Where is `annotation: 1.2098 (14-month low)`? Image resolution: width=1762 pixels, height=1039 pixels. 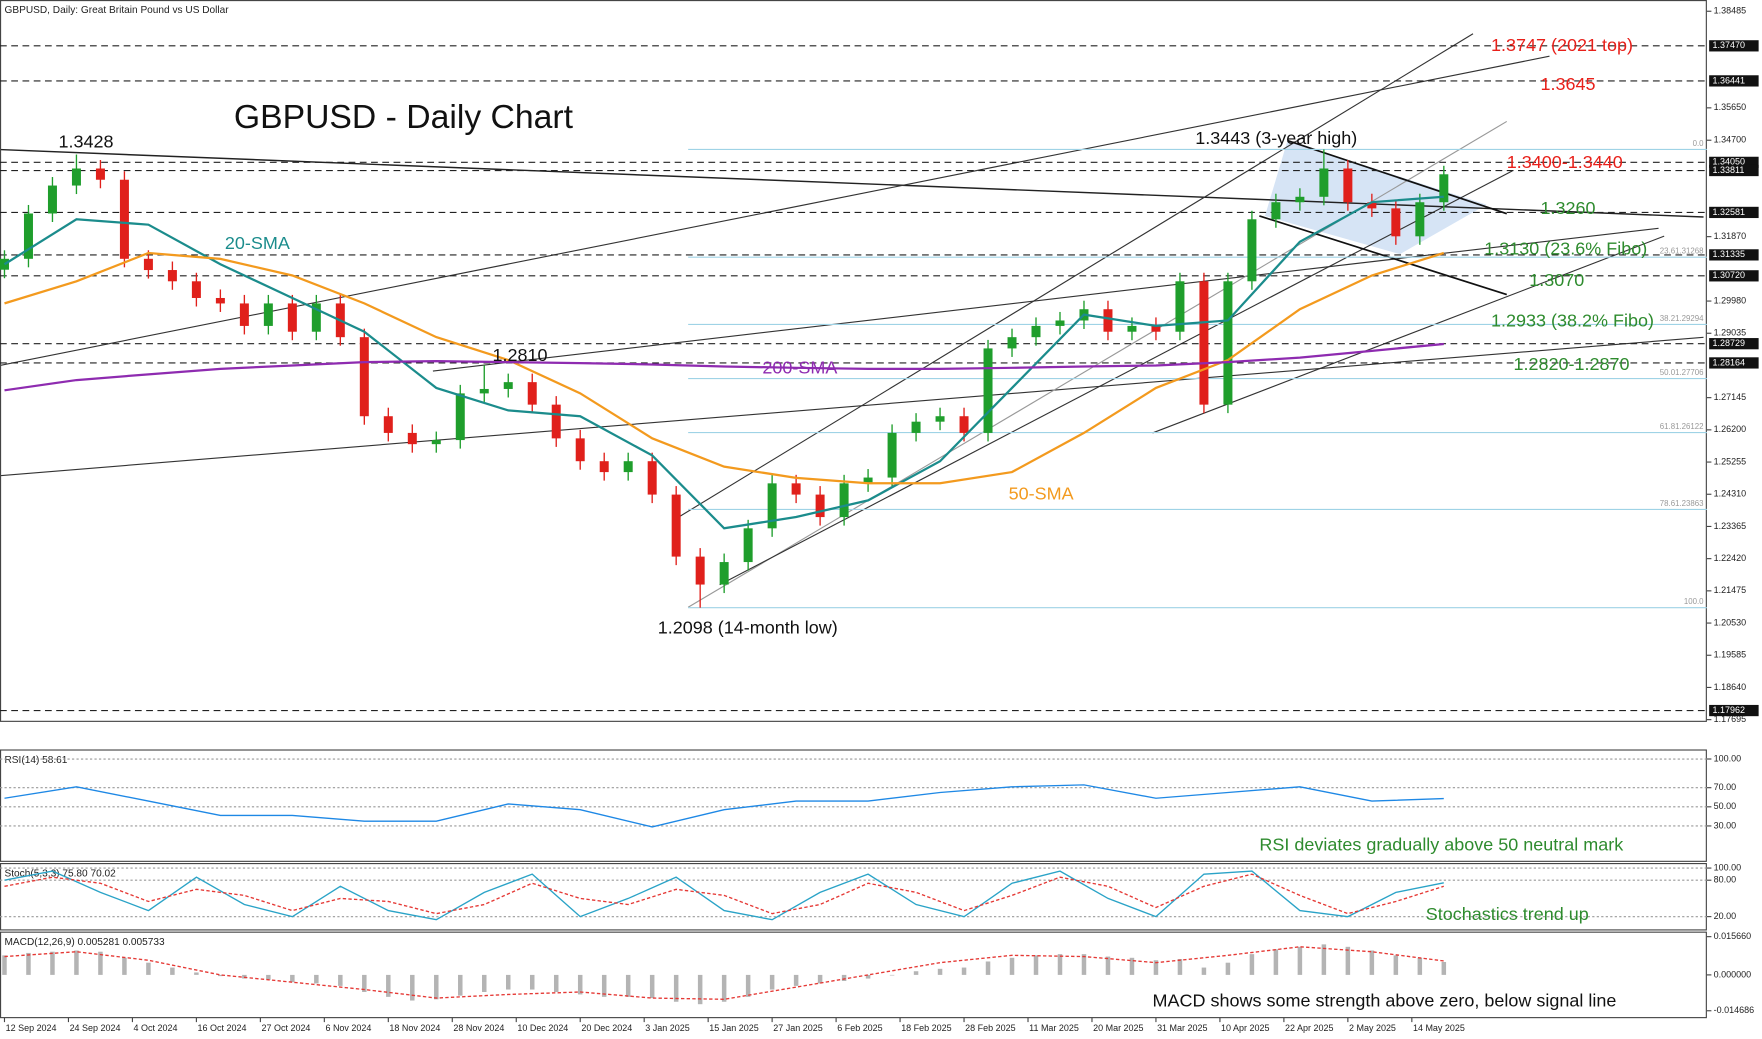
annotation: 1.2098 (14-month low) is located at coordinates (748, 627).